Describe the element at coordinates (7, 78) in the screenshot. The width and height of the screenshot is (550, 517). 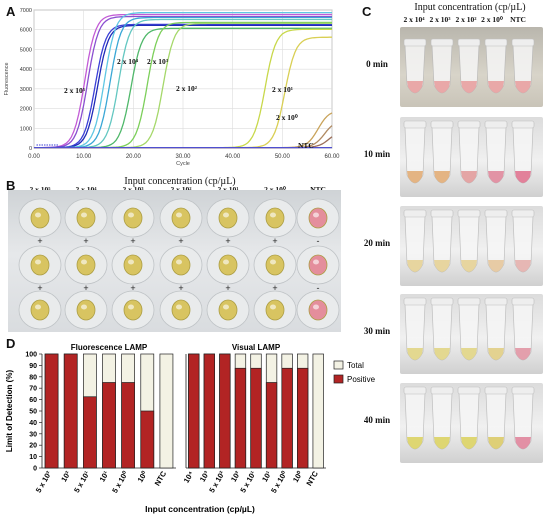
I see `y-axis-label: Fluorescence` at that location.